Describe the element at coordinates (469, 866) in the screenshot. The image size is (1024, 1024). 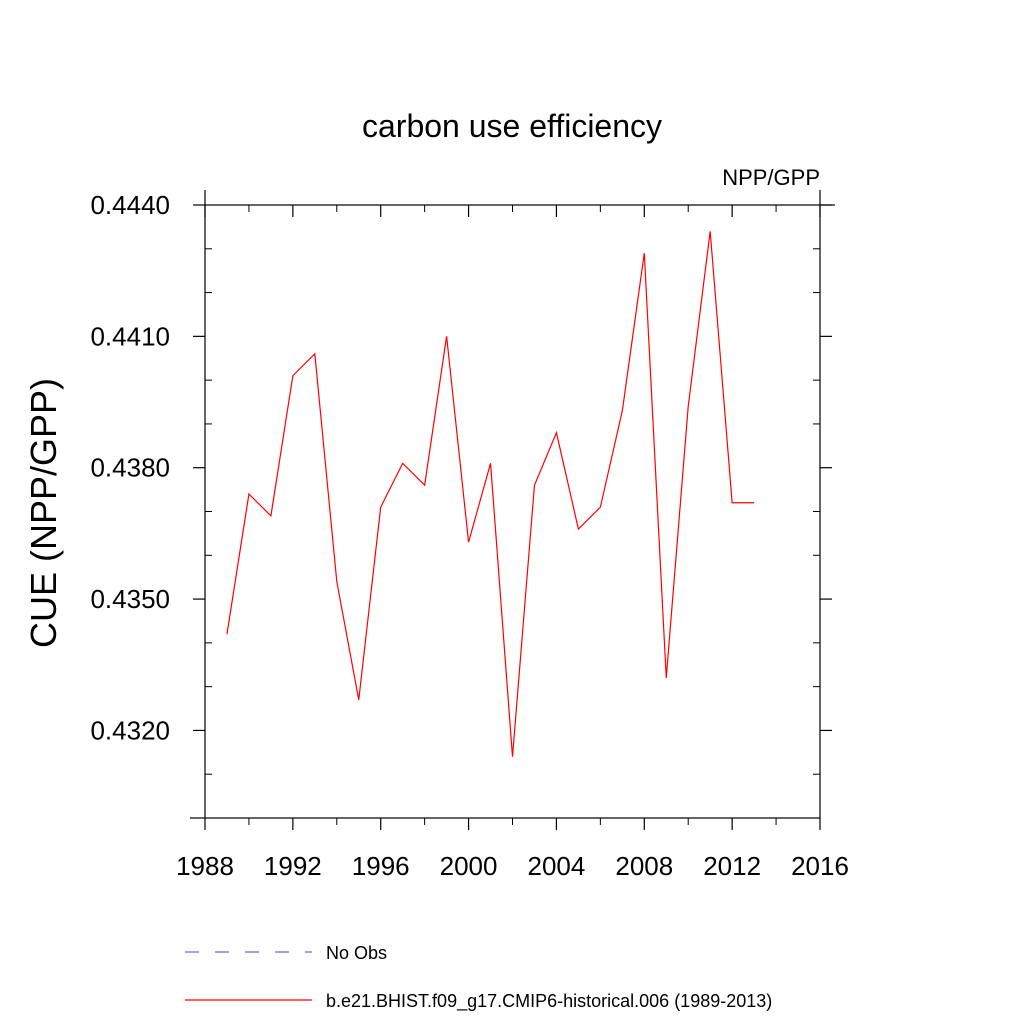
I see `x-tick-label: 2000` at that location.